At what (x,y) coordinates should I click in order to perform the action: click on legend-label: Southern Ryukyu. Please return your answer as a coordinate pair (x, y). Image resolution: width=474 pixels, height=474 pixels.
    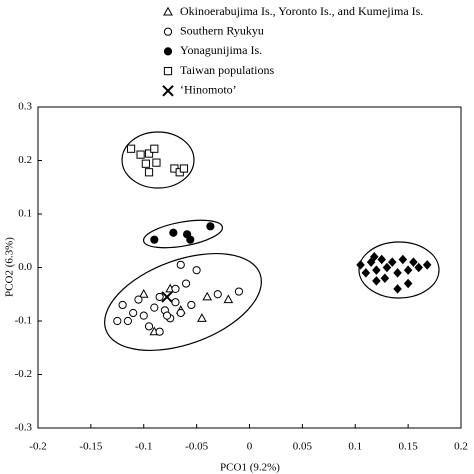
    Looking at the image, I should click on (222, 30).